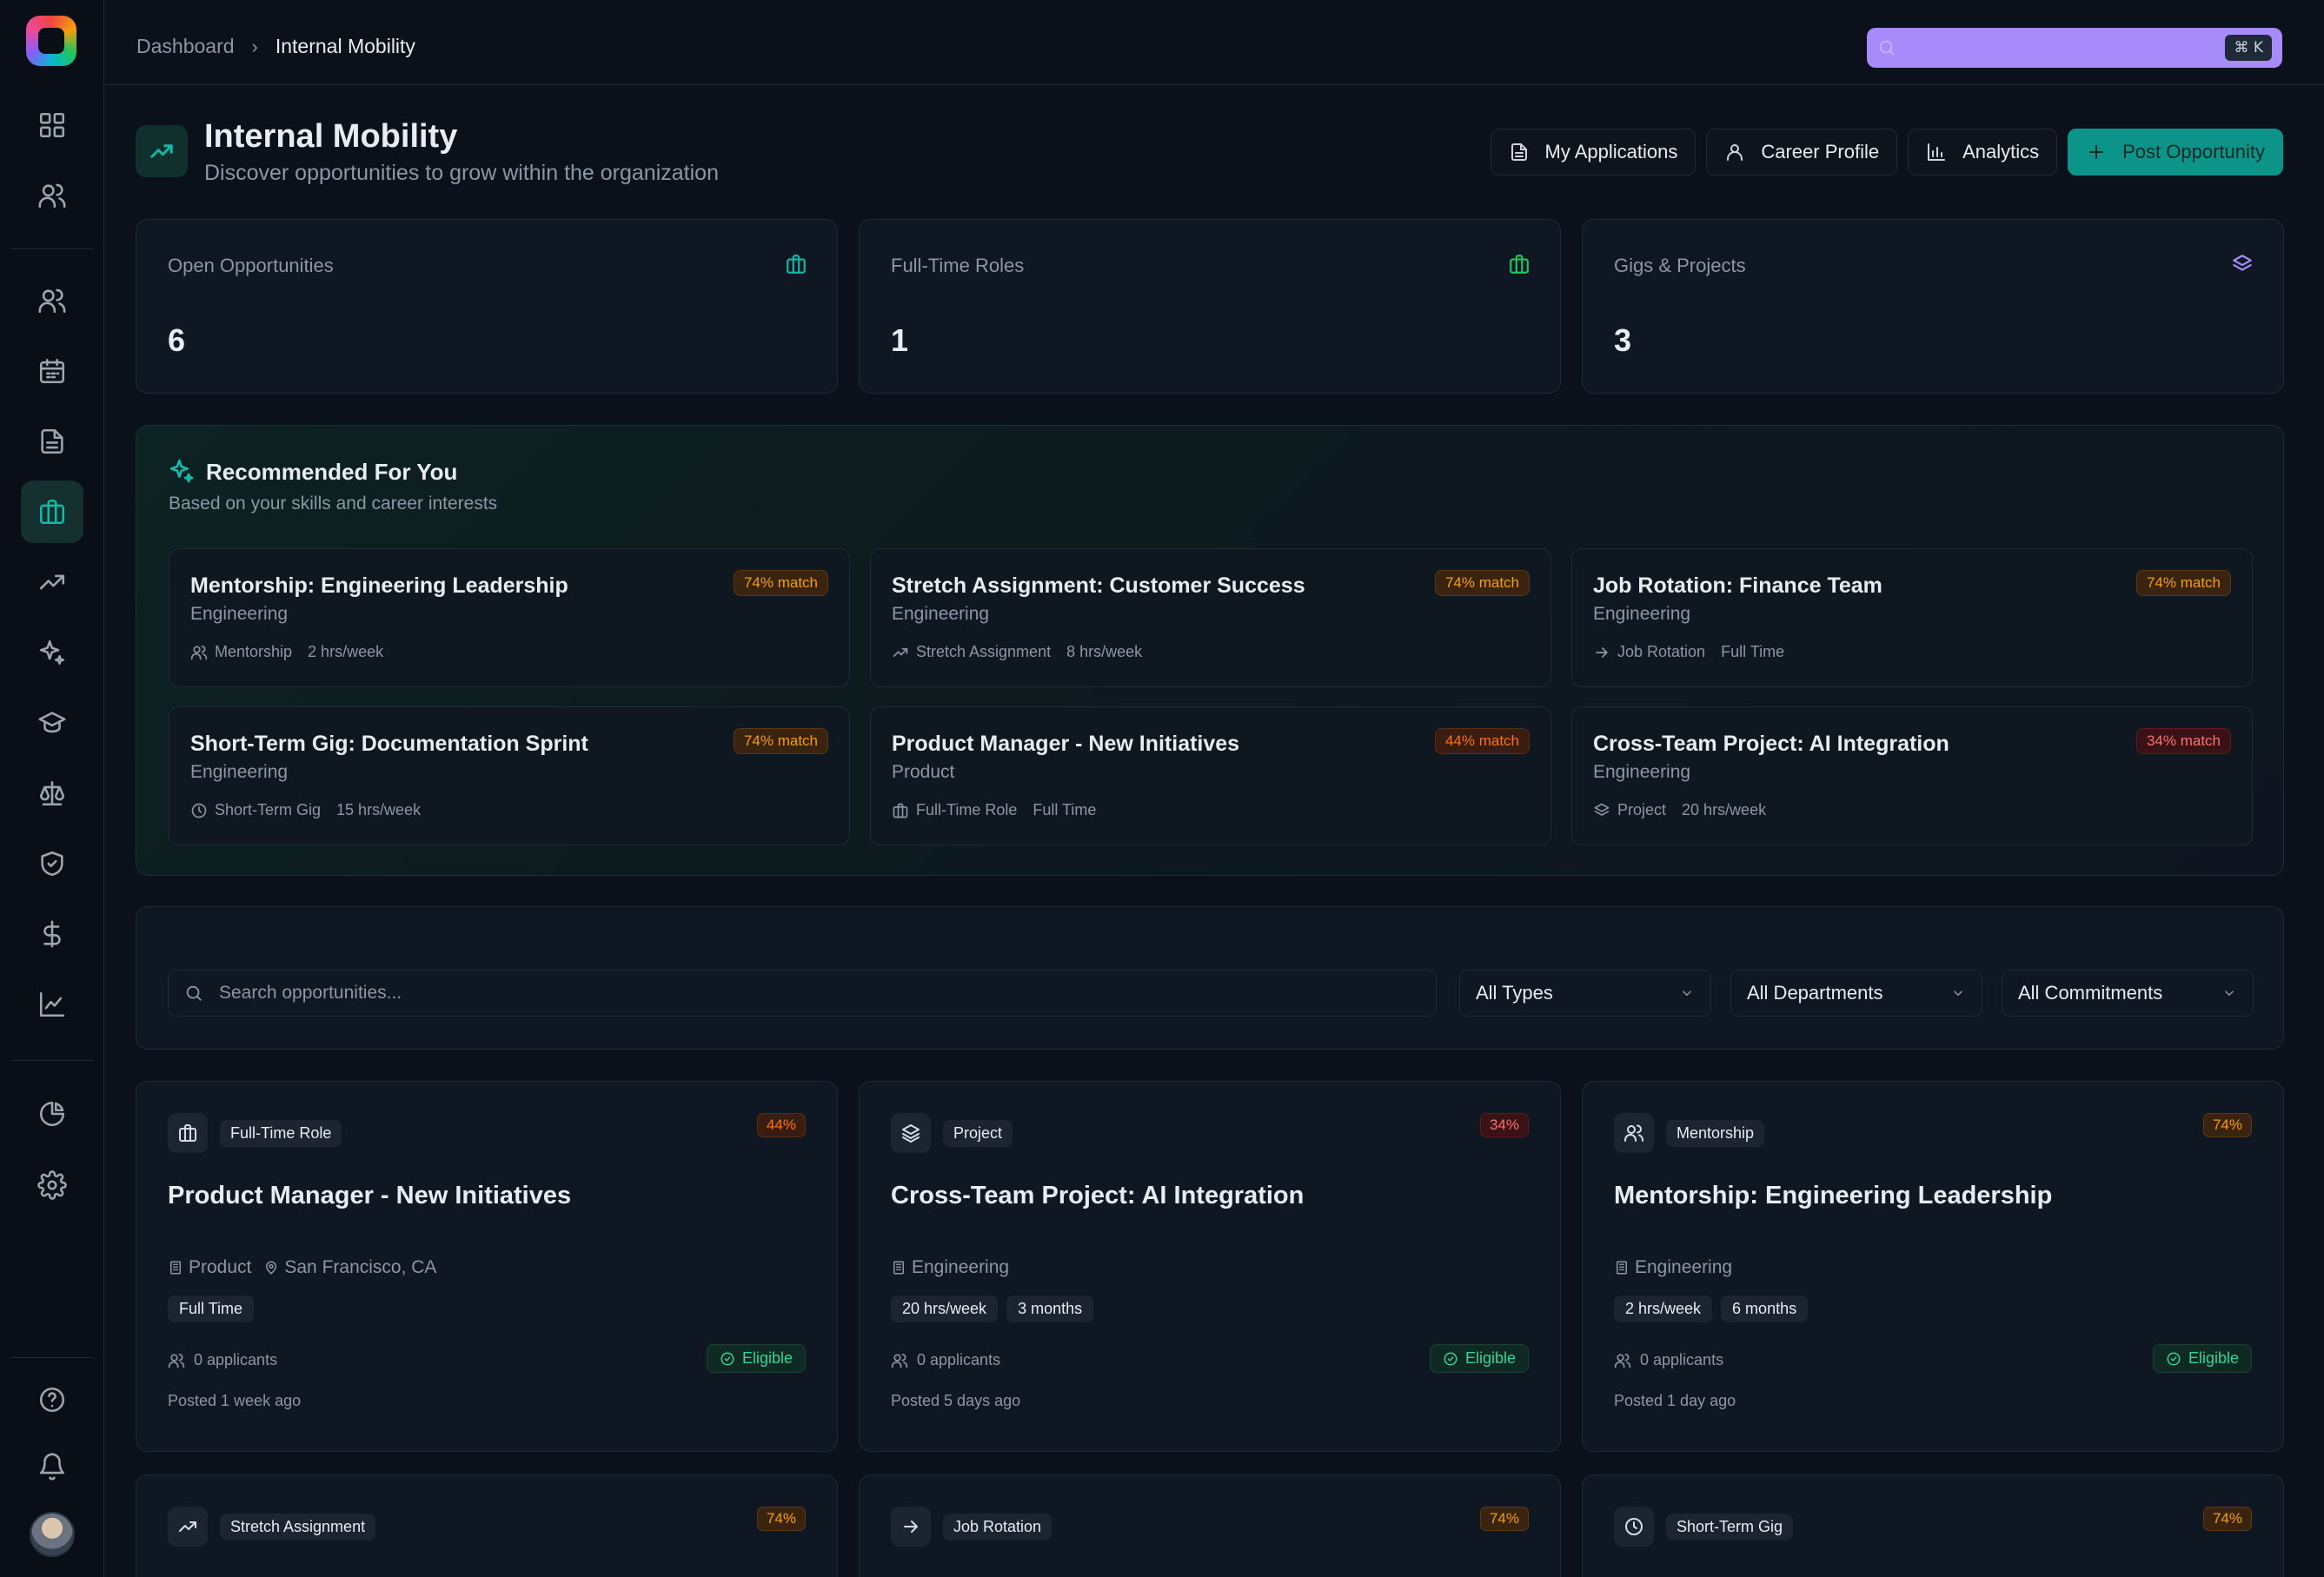  I want to click on sidebar, so click(52, 788).